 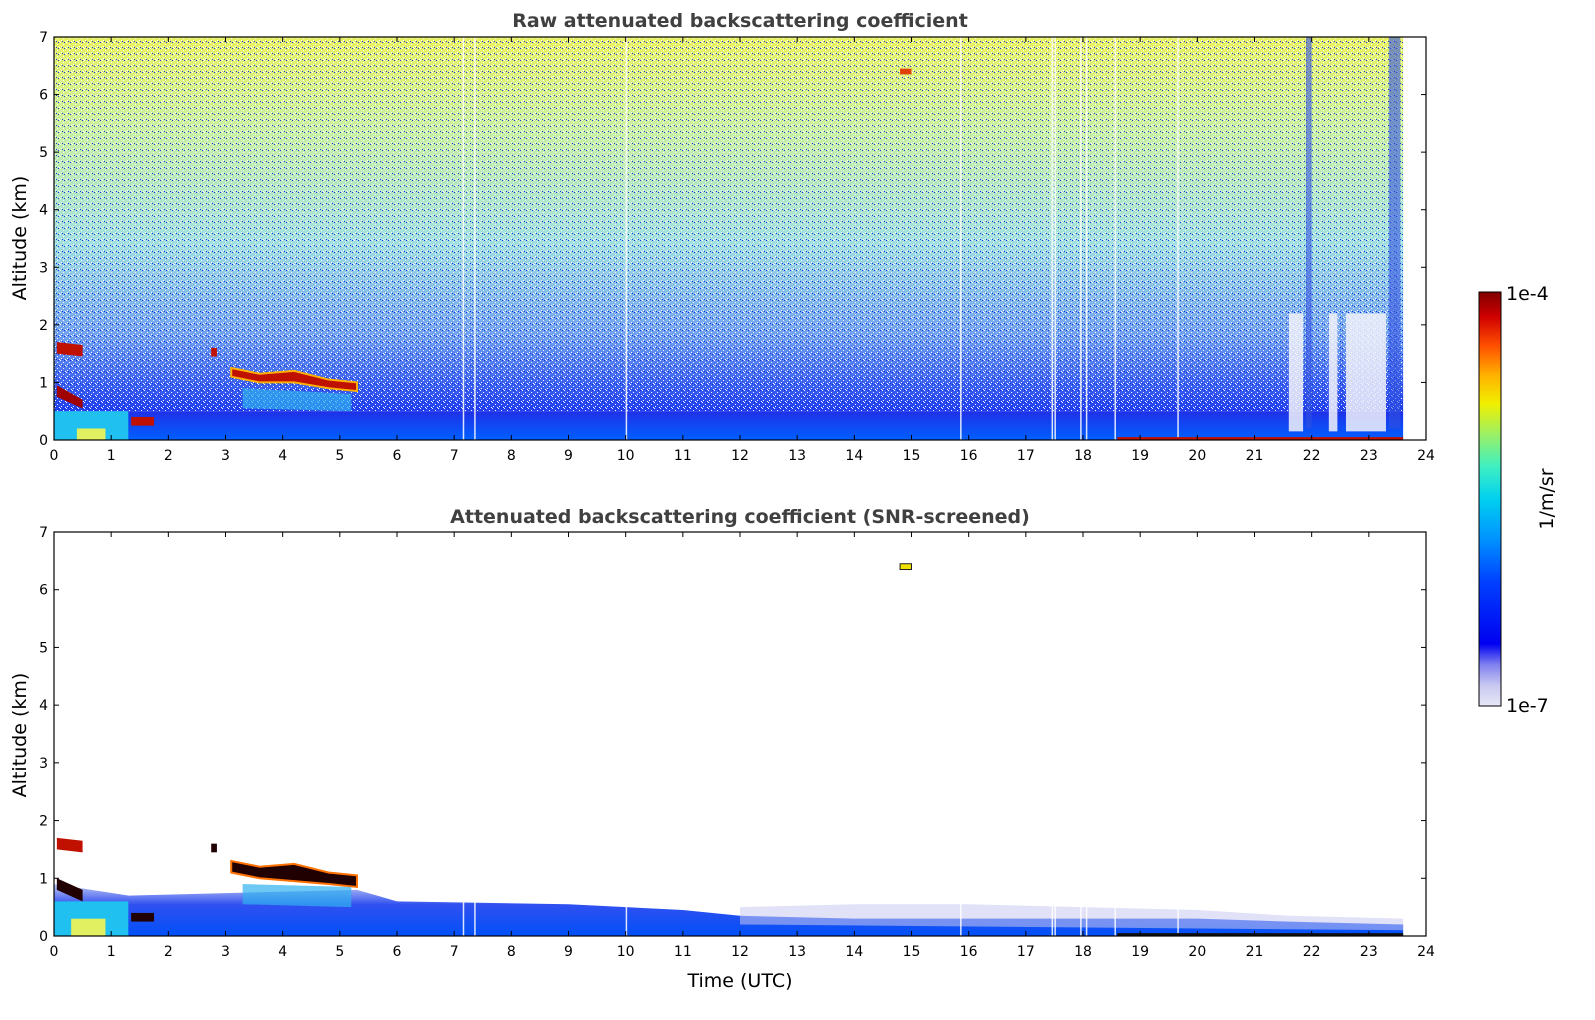 What do you see at coordinates (43, 441) in the screenshot?
I see `y-tick-label: 0` at bounding box center [43, 441].